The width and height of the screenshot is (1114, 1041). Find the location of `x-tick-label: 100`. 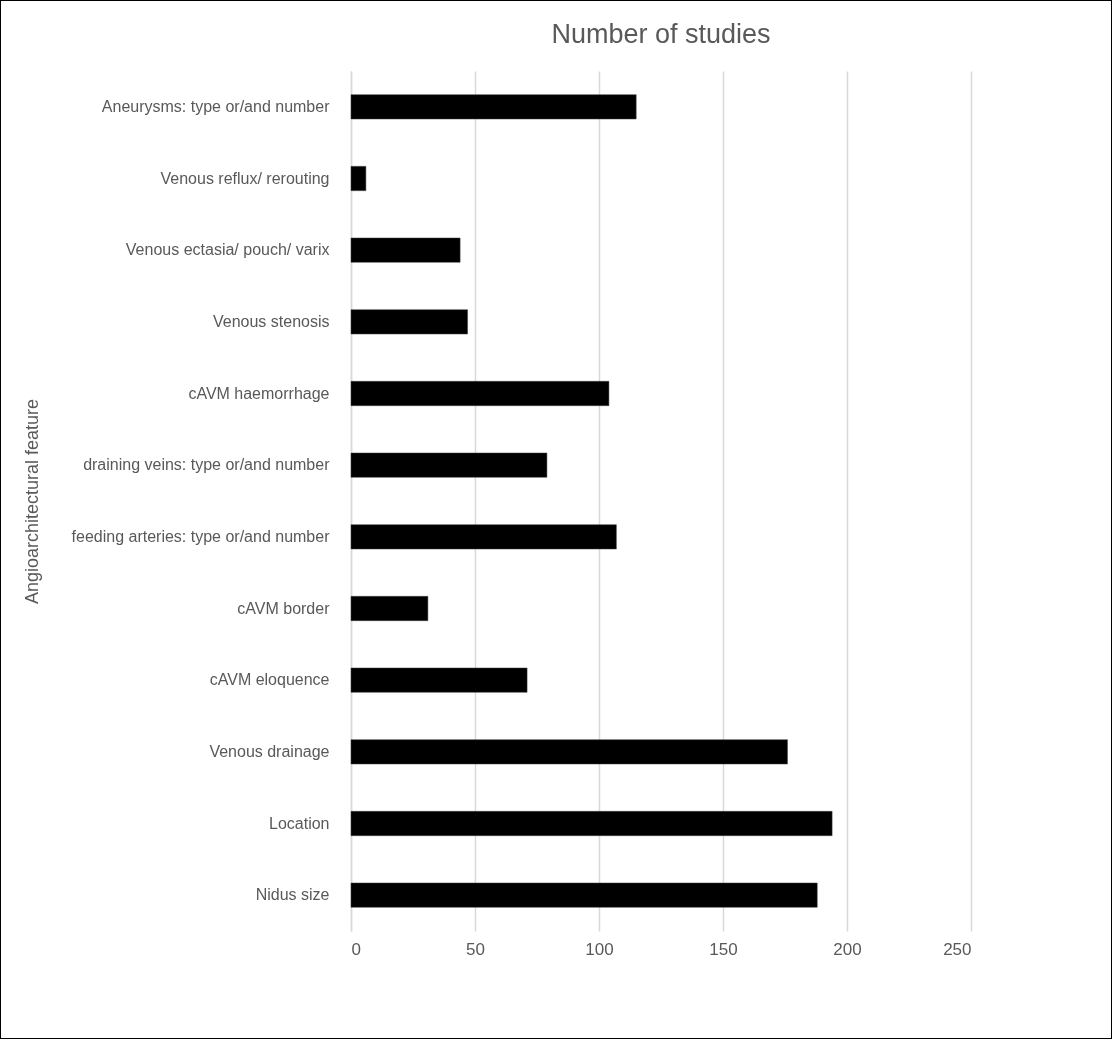

x-tick-label: 100 is located at coordinates (599, 949).